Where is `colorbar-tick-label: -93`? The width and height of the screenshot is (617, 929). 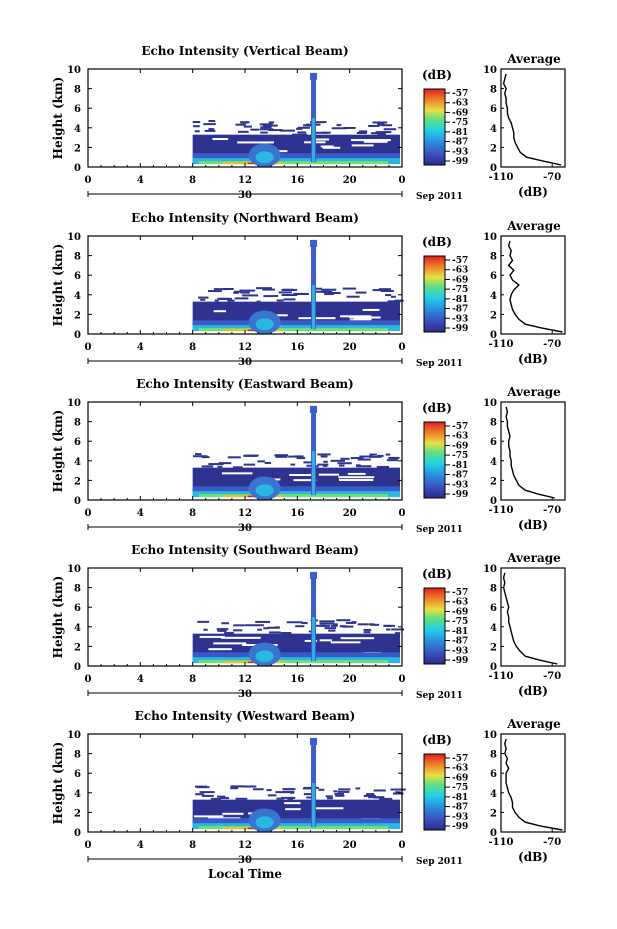 colorbar-tick-label: -93 is located at coordinates (460, 817).